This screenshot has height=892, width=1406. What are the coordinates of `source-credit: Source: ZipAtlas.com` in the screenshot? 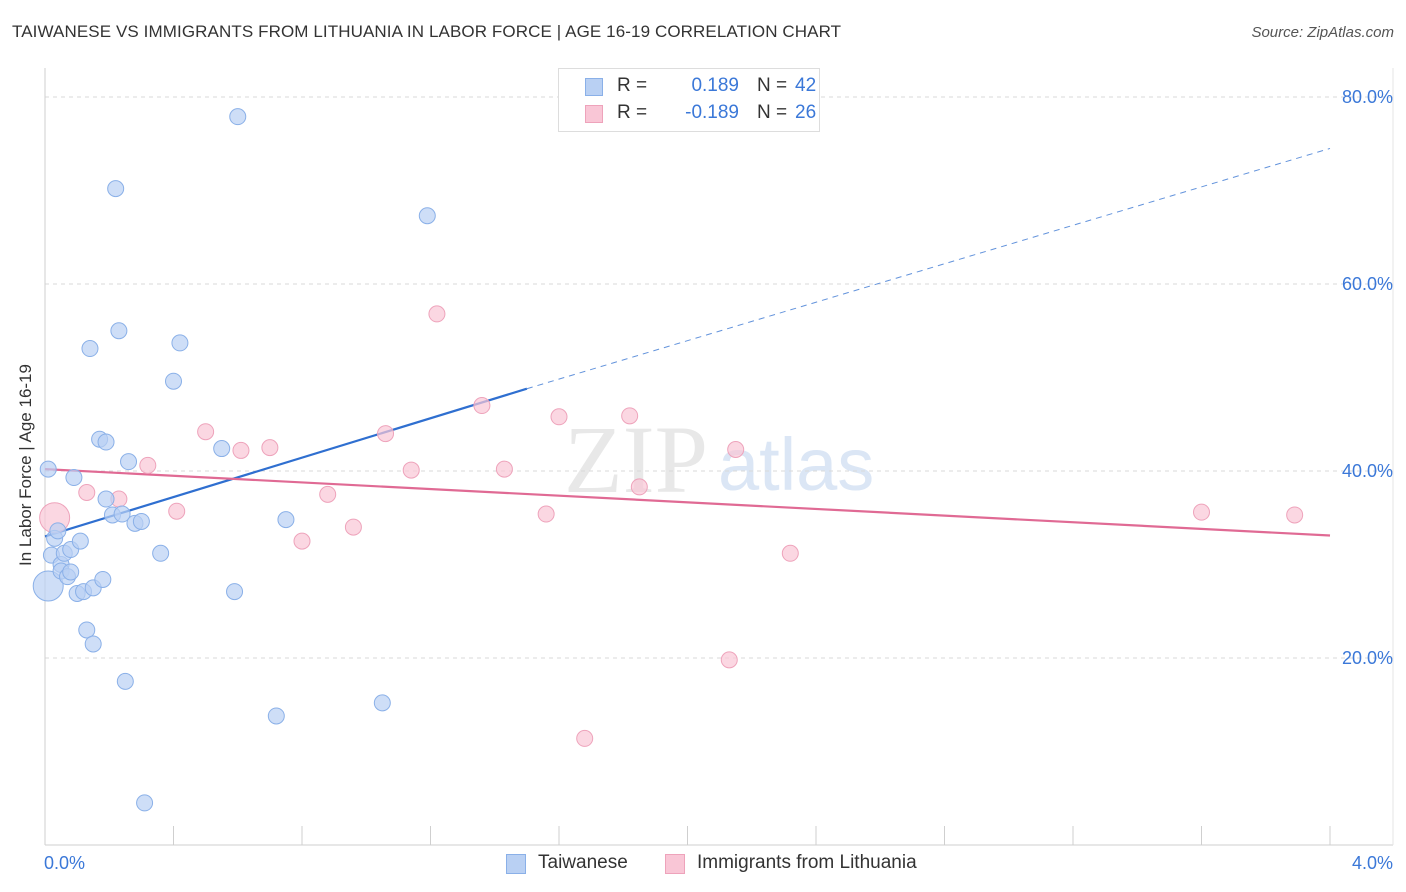 It's located at (1322, 32).